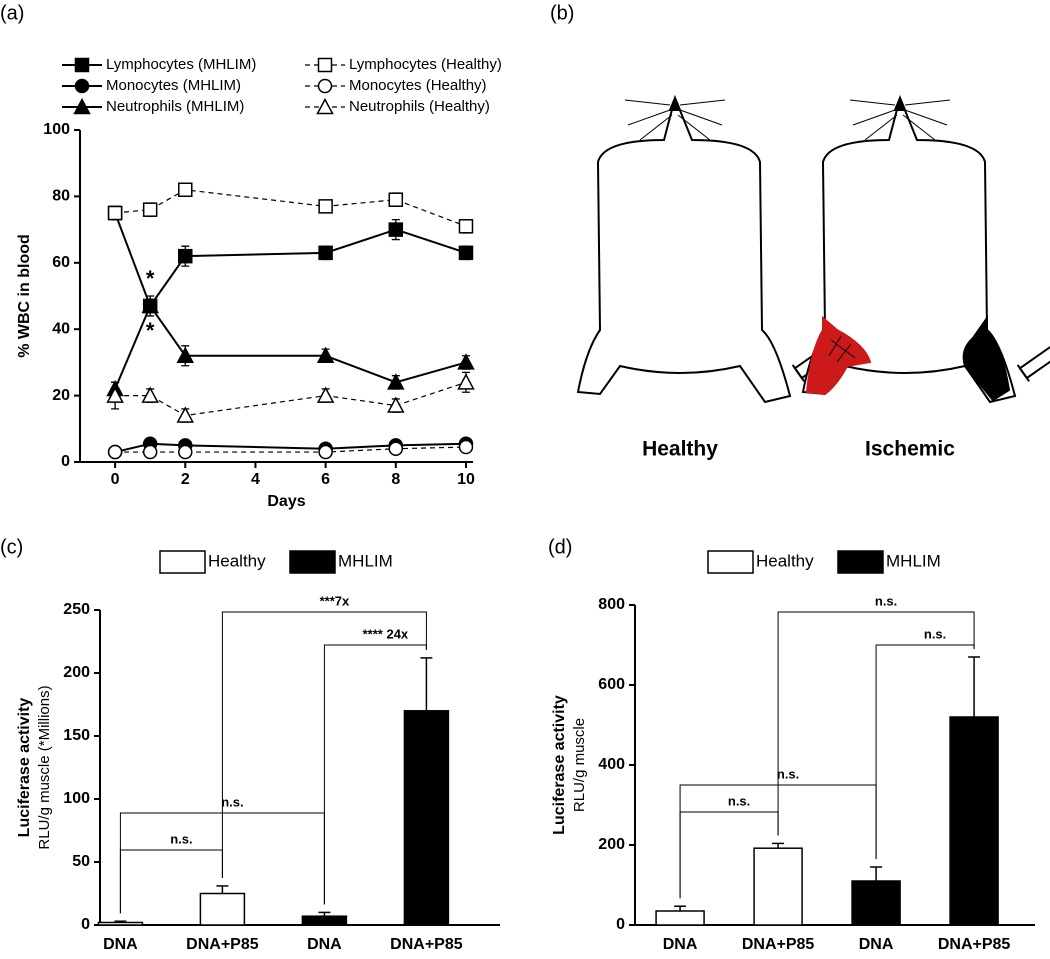  Describe the element at coordinates (562, 13) in the screenshot. I see `panel-label: (b)` at that location.